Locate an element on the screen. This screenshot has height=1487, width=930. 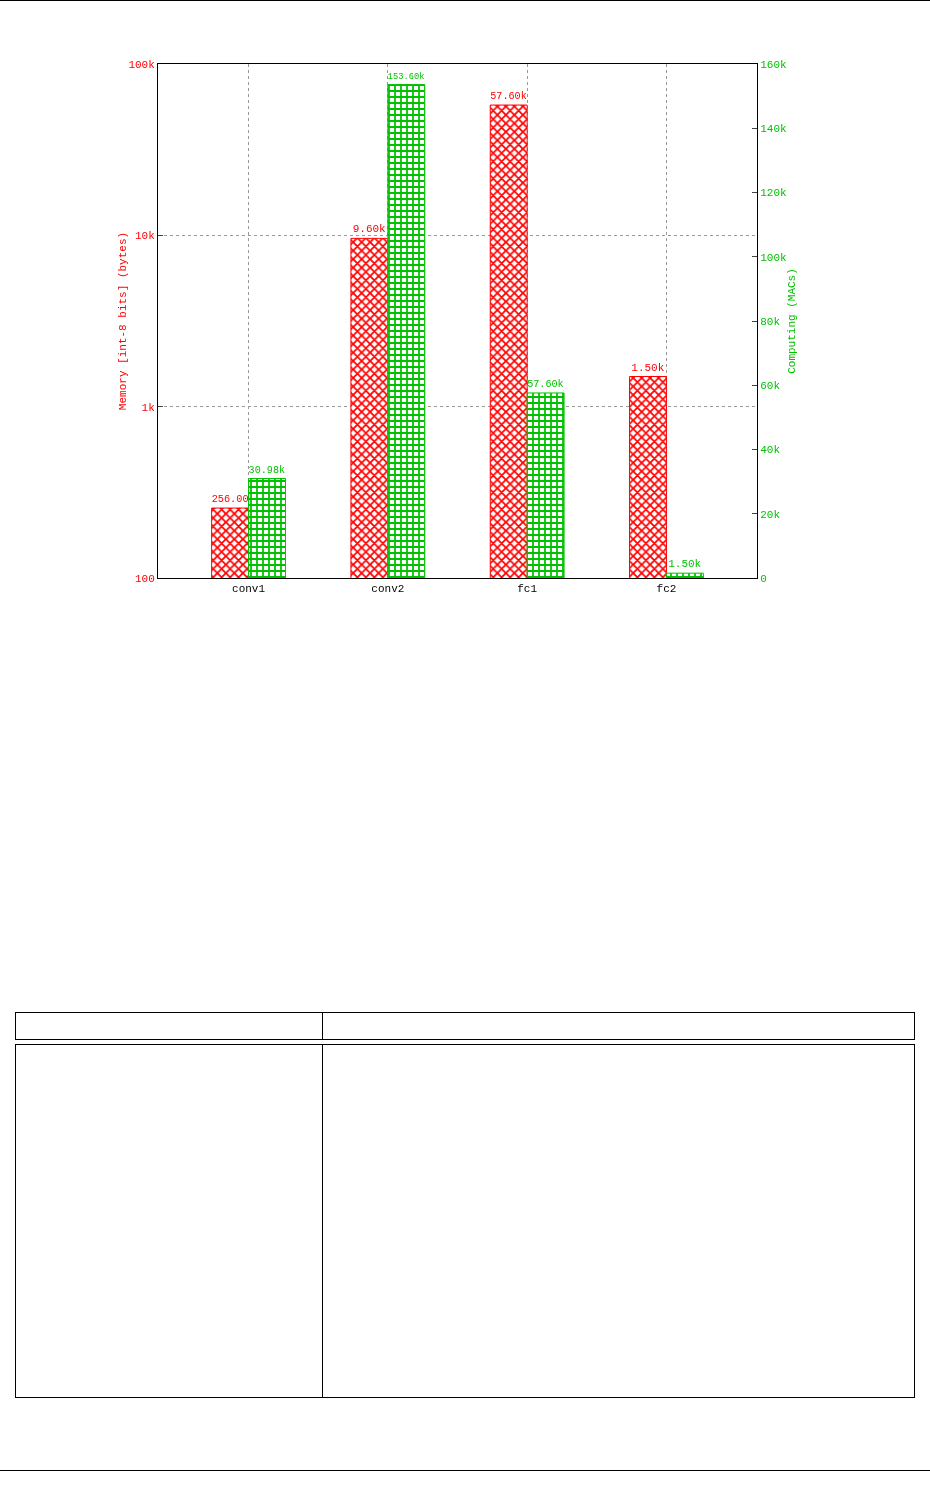
y2-tick-label: 80k is located at coordinates (770, 321).